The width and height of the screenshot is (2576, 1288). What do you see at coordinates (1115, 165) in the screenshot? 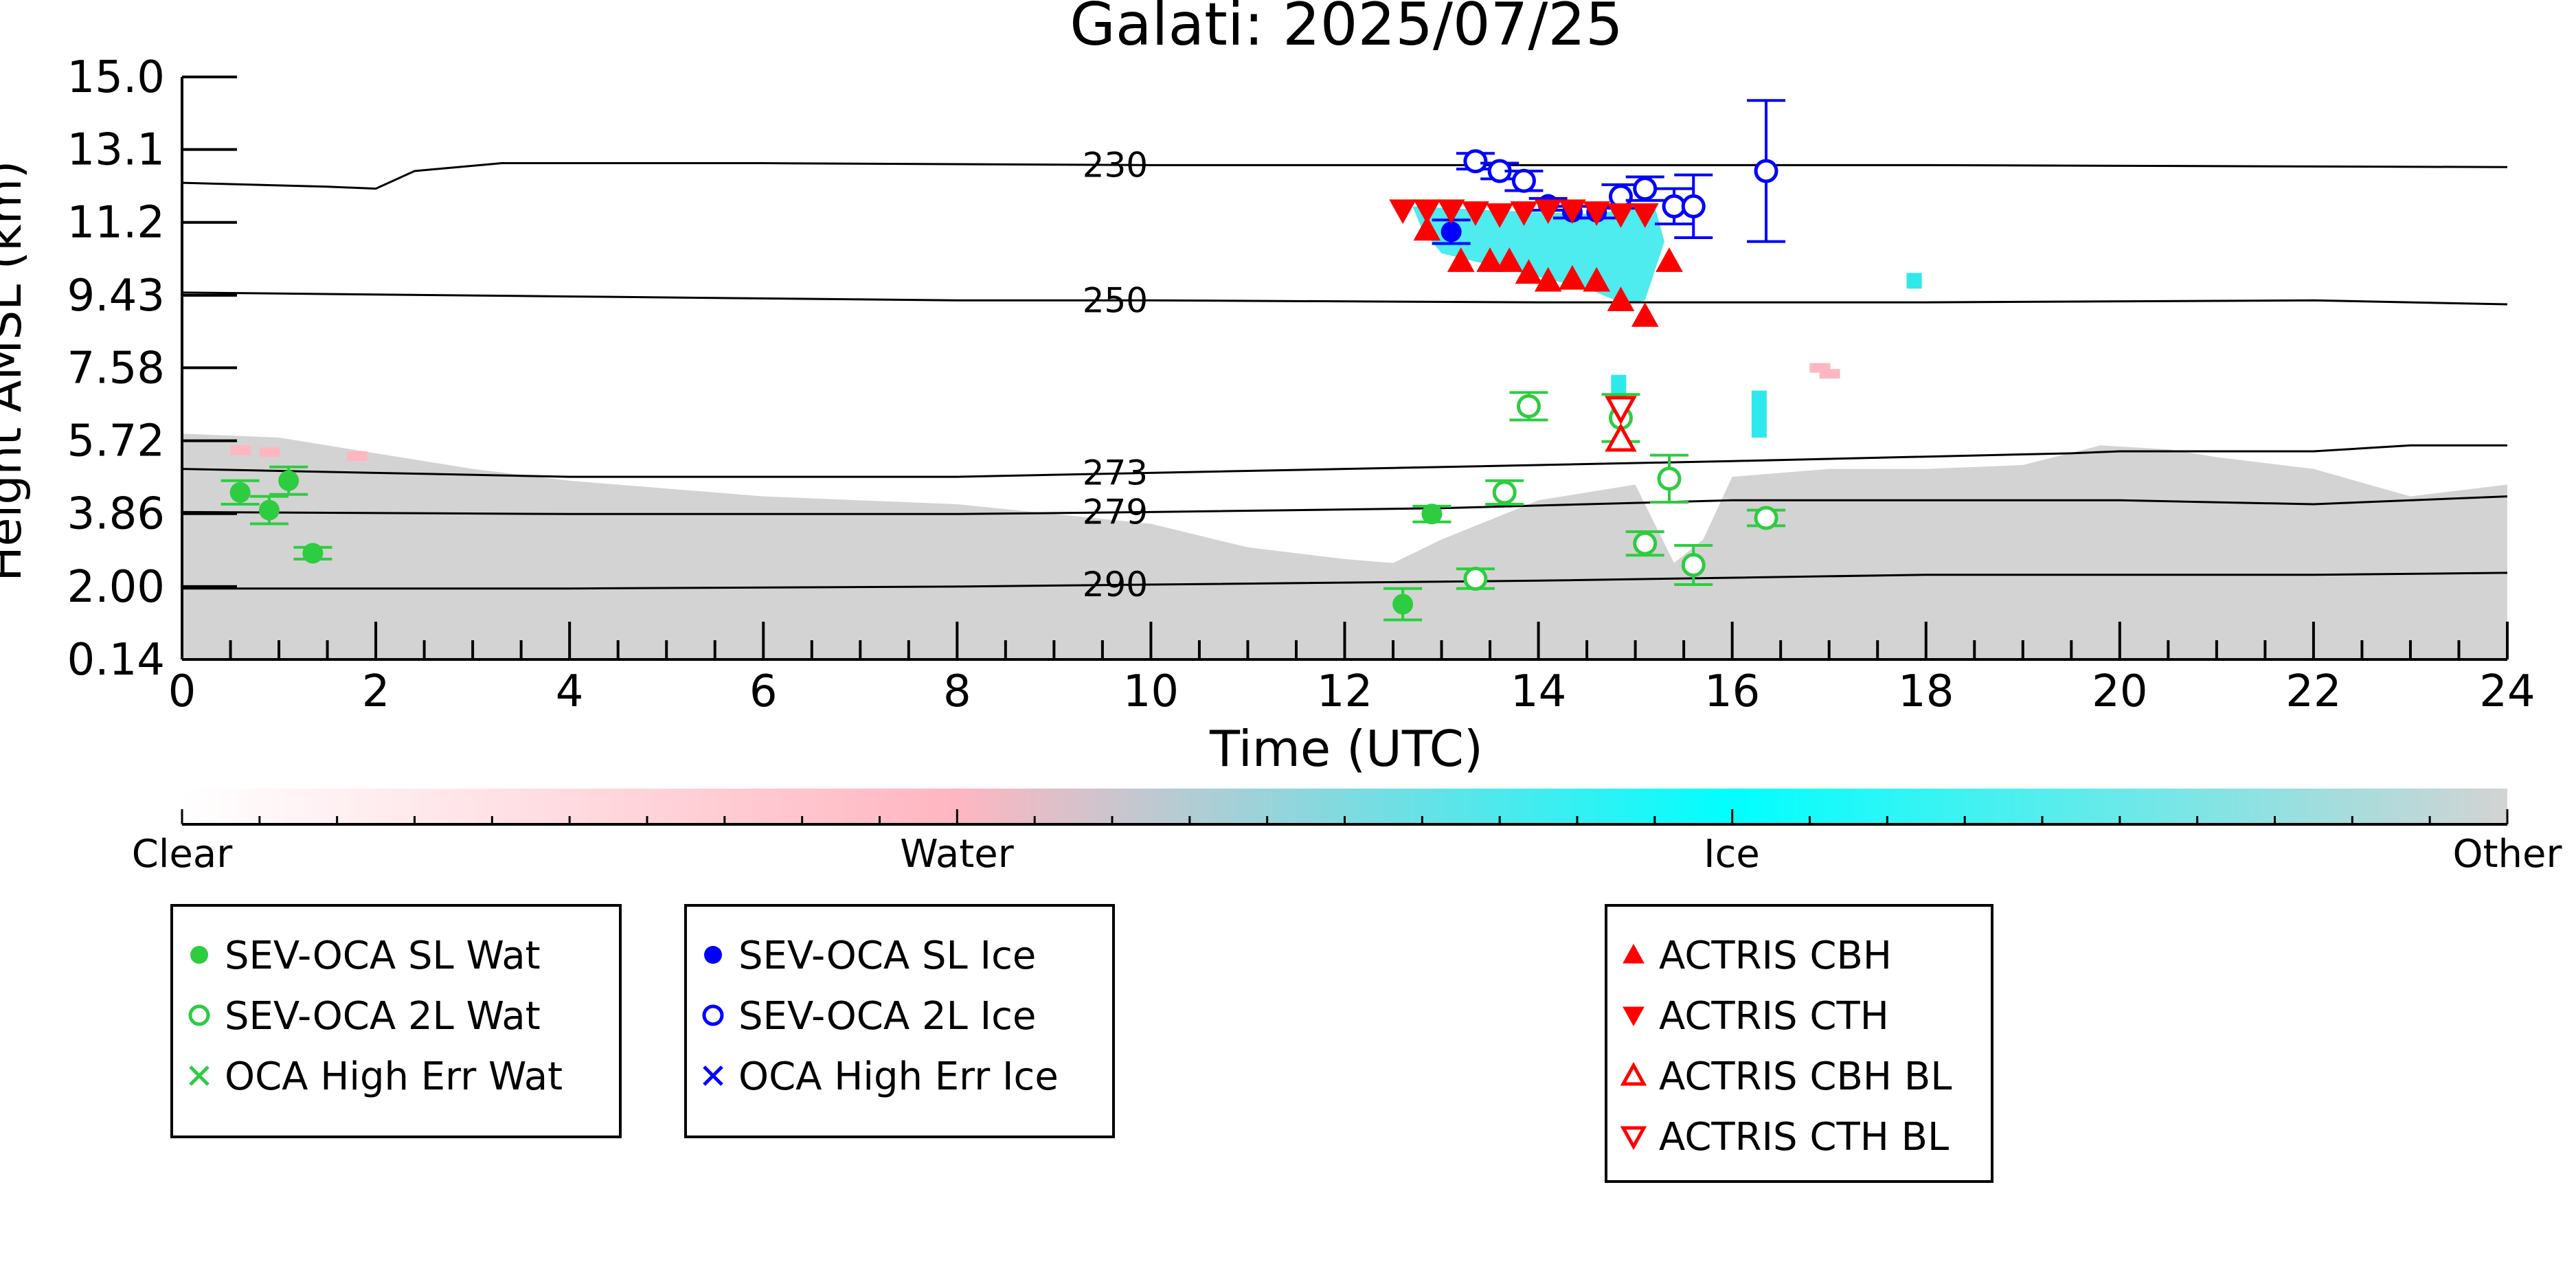
I see `isotherm-label-230: 230` at bounding box center [1115, 165].